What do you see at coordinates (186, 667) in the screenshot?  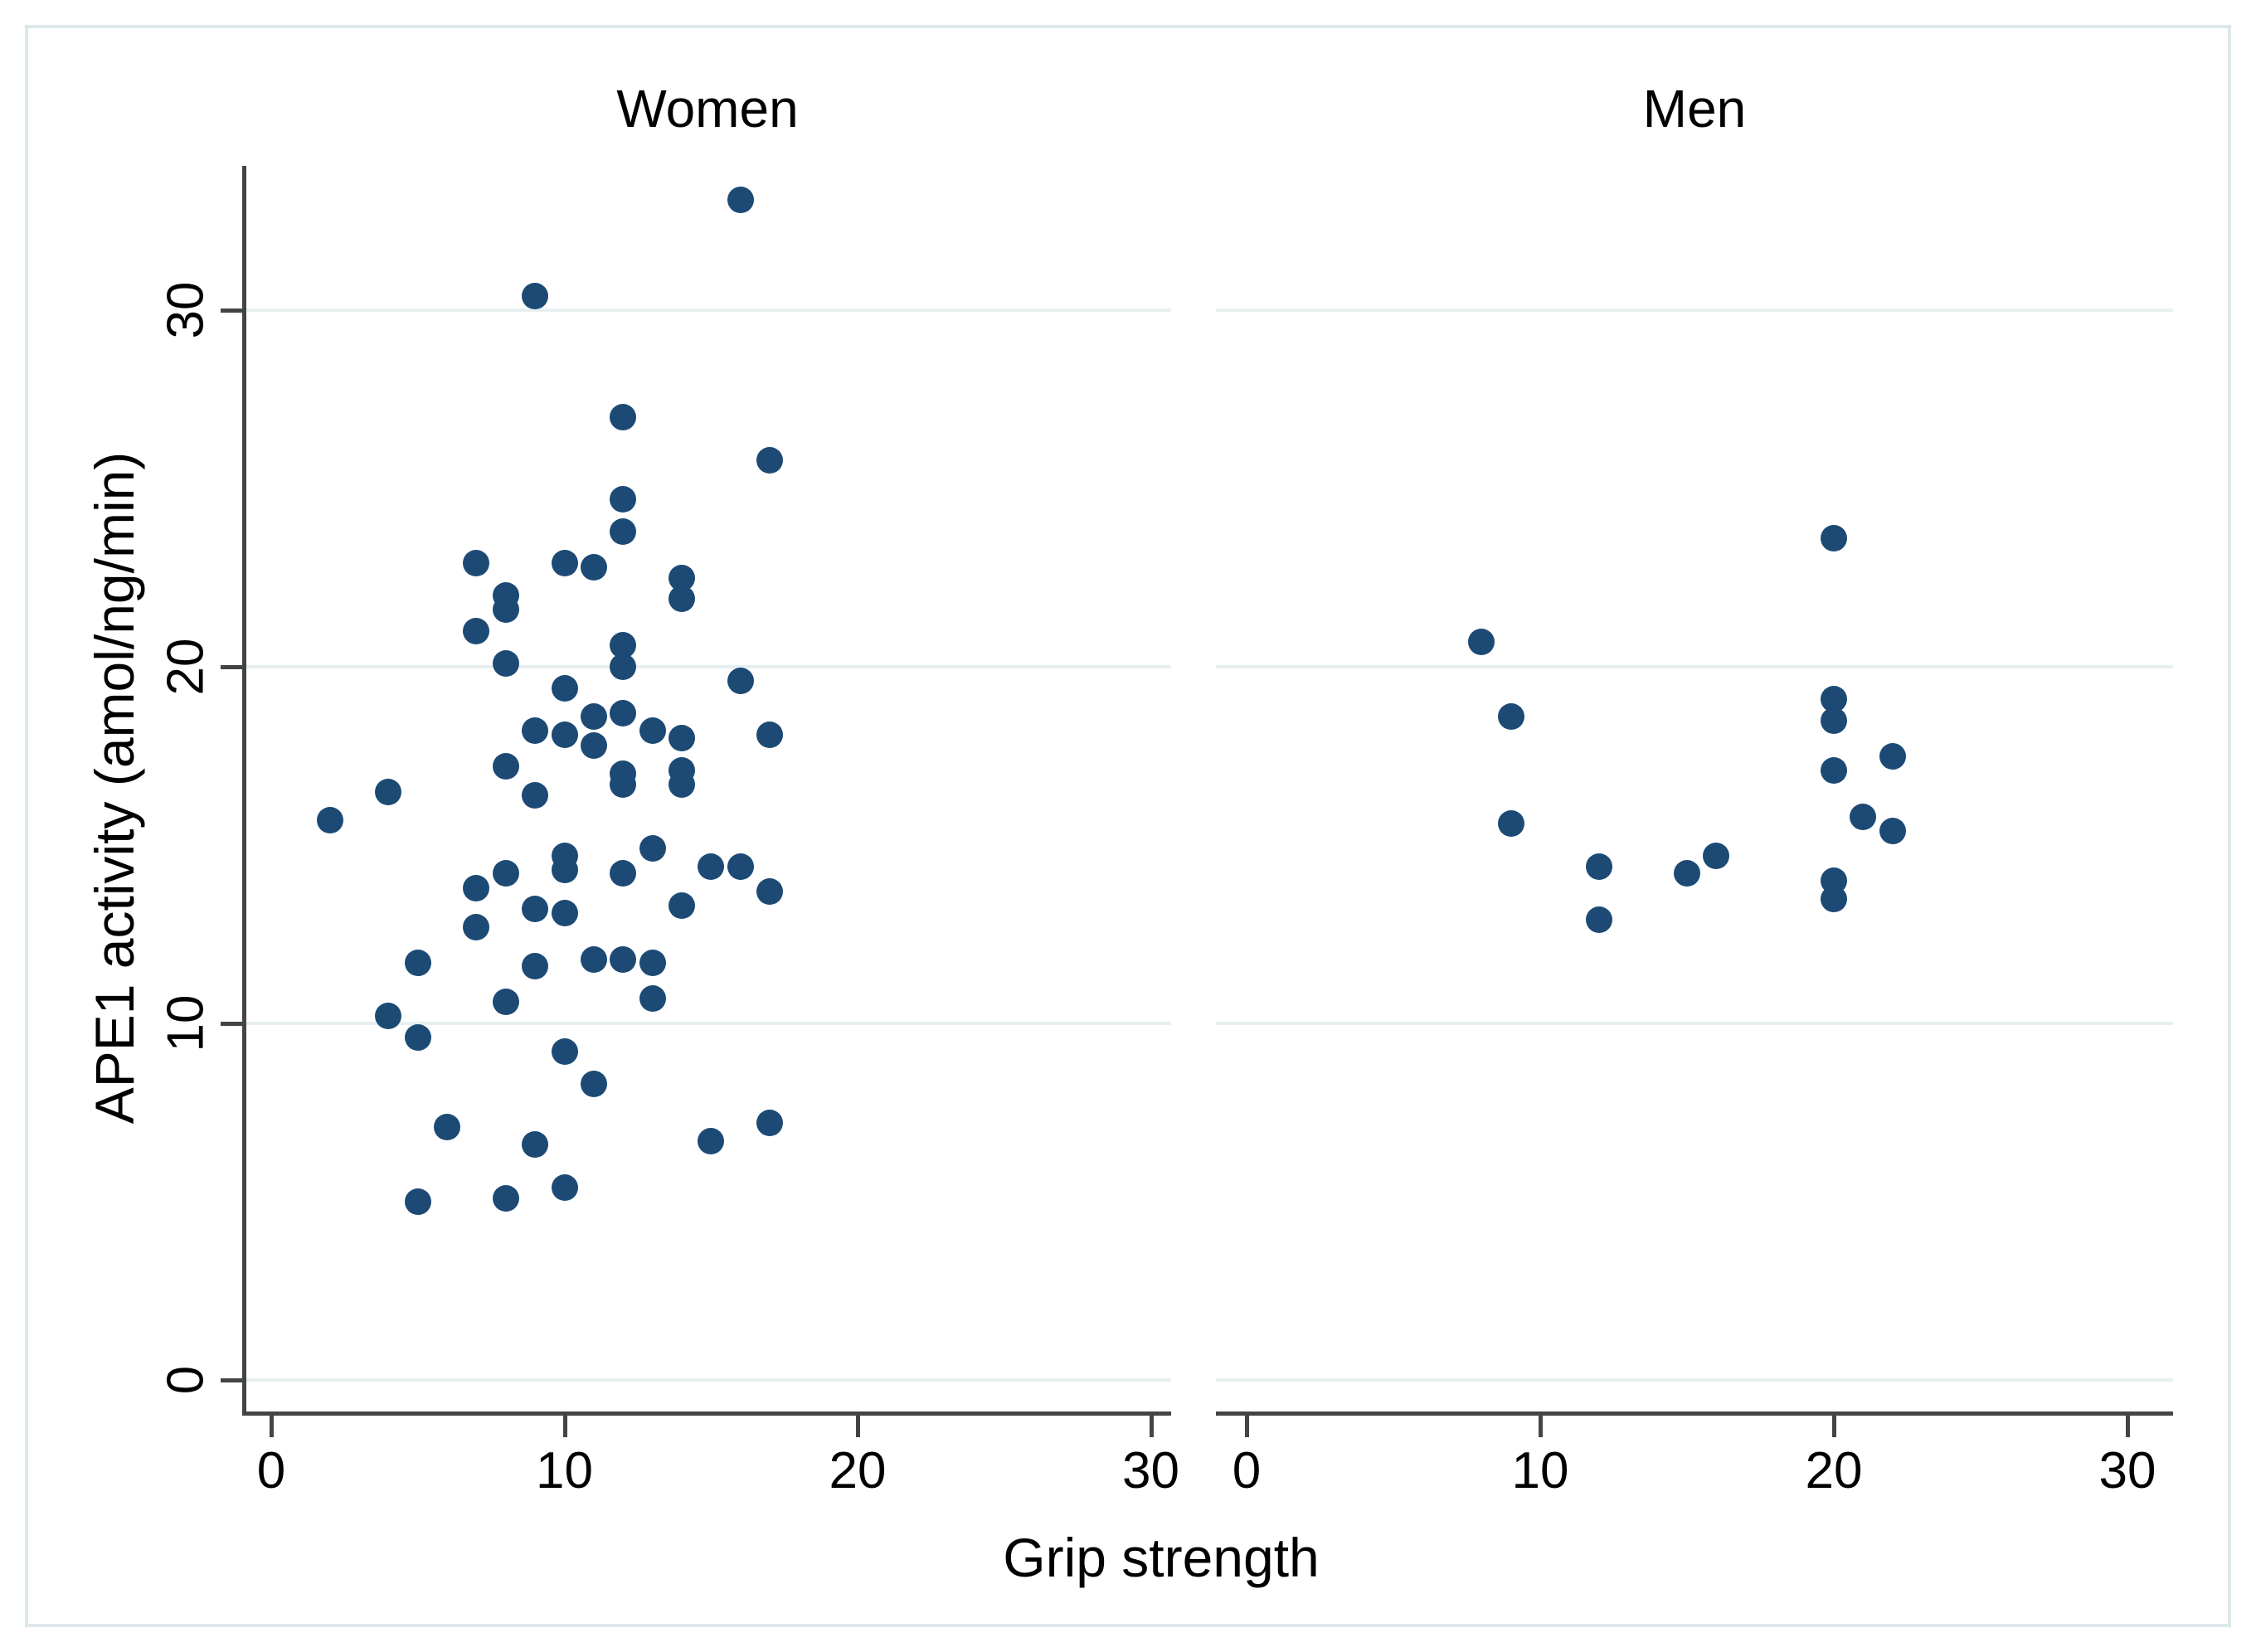 I see `y-tick-label-20: 20` at bounding box center [186, 667].